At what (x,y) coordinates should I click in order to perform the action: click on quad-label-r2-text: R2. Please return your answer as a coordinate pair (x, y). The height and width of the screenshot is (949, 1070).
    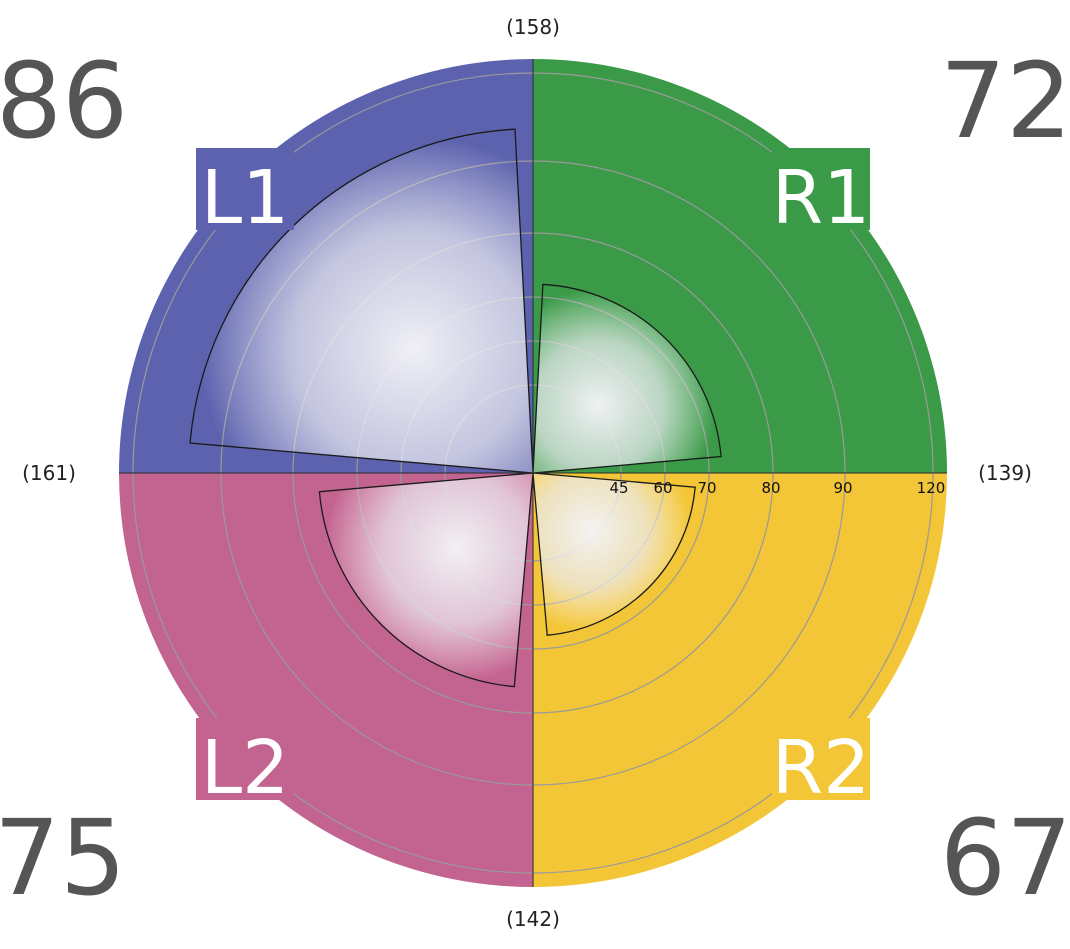
    Looking at the image, I should click on (821, 768).